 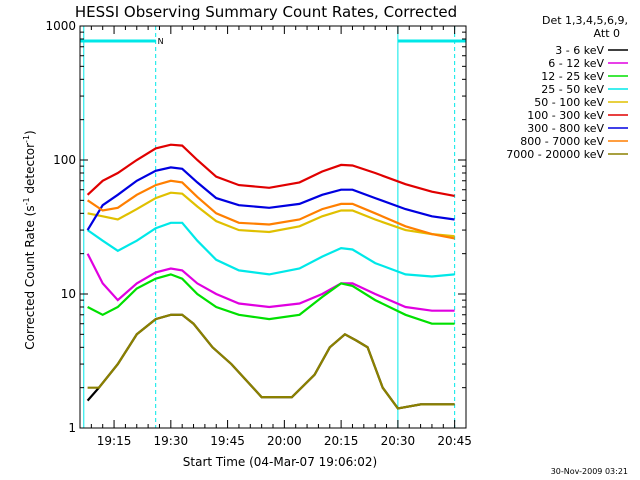 I want to click on y-axis-label-end: ), so click(x=30, y=132).